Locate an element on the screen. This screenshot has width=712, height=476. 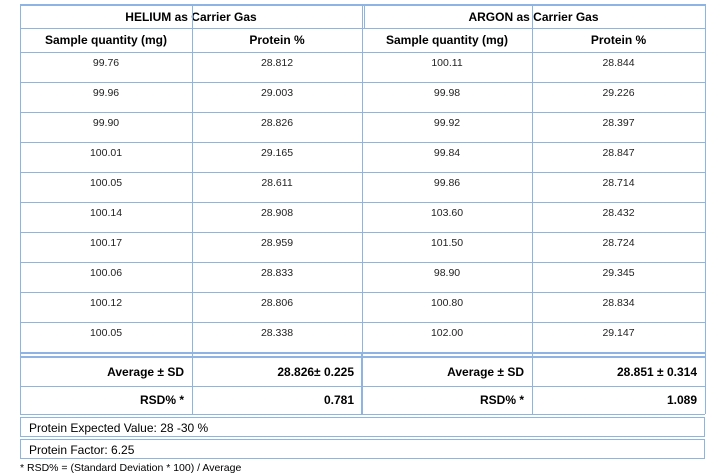
summary-cell: 28.851 ± 0.314 is located at coordinates (657, 372).